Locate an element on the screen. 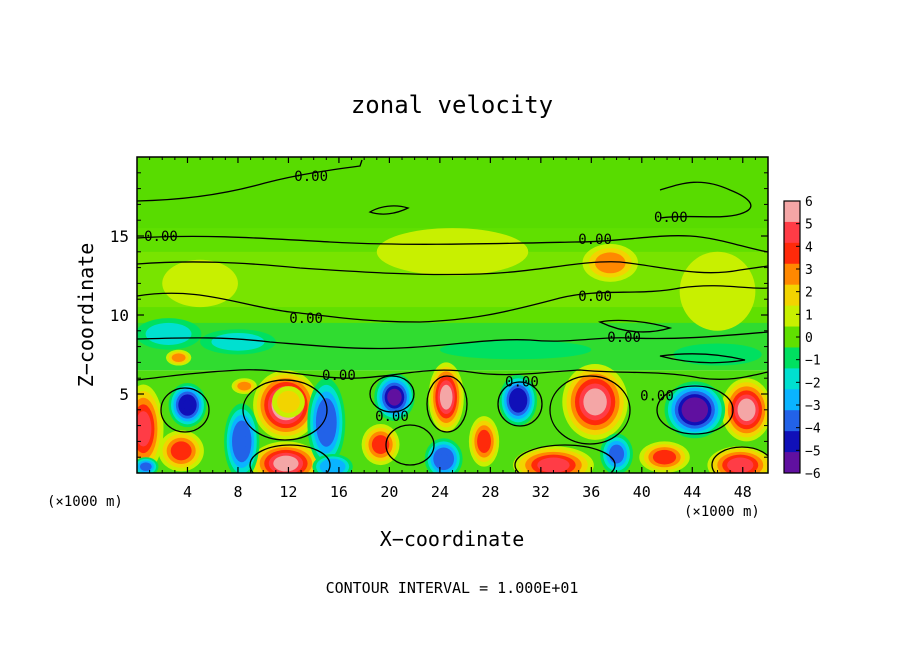 This screenshot has width=904, height=654. colorbar-label: 1 is located at coordinates (809, 315).